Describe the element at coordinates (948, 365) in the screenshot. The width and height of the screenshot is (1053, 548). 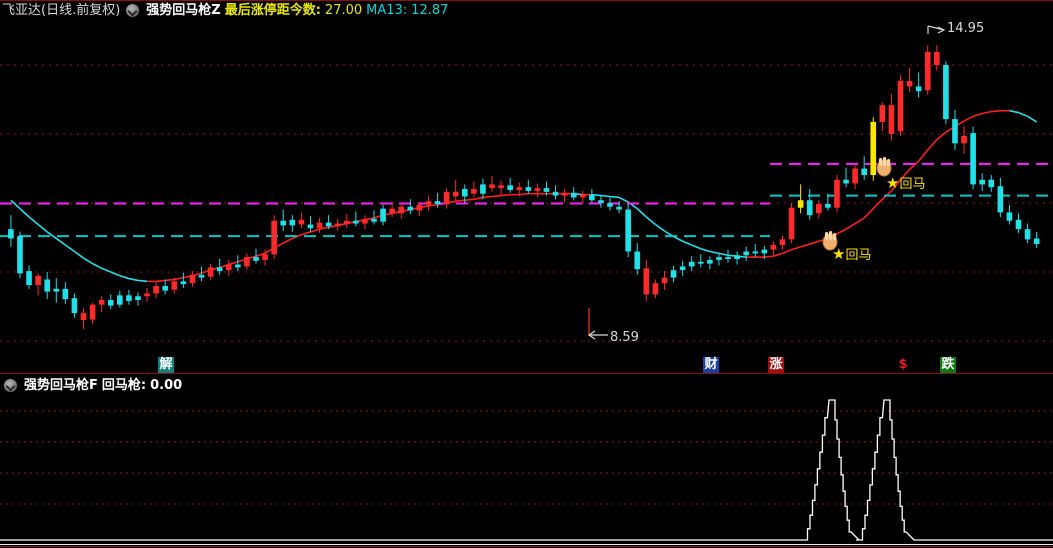
I see `marker-die: 跌` at that location.